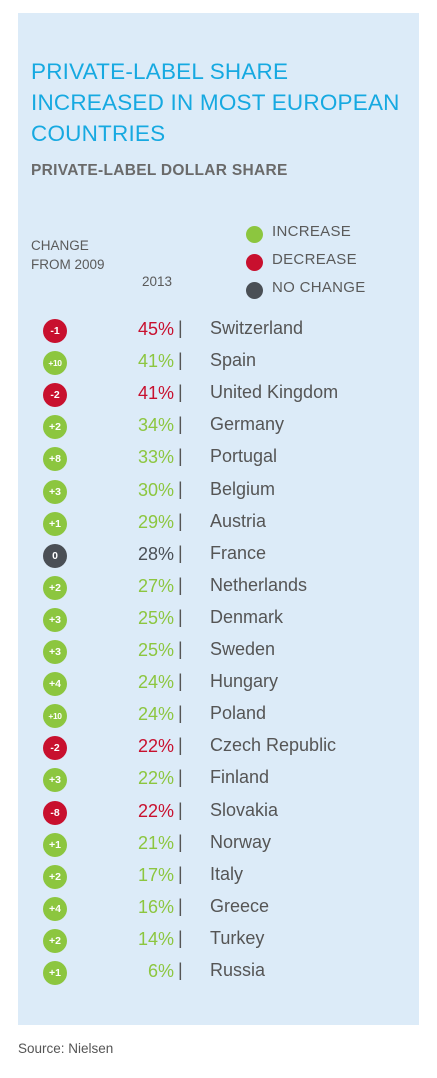 The height and width of the screenshot is (1078, 437). I want to click on country-row: +3 30% | Belgium, so click(218, 492).